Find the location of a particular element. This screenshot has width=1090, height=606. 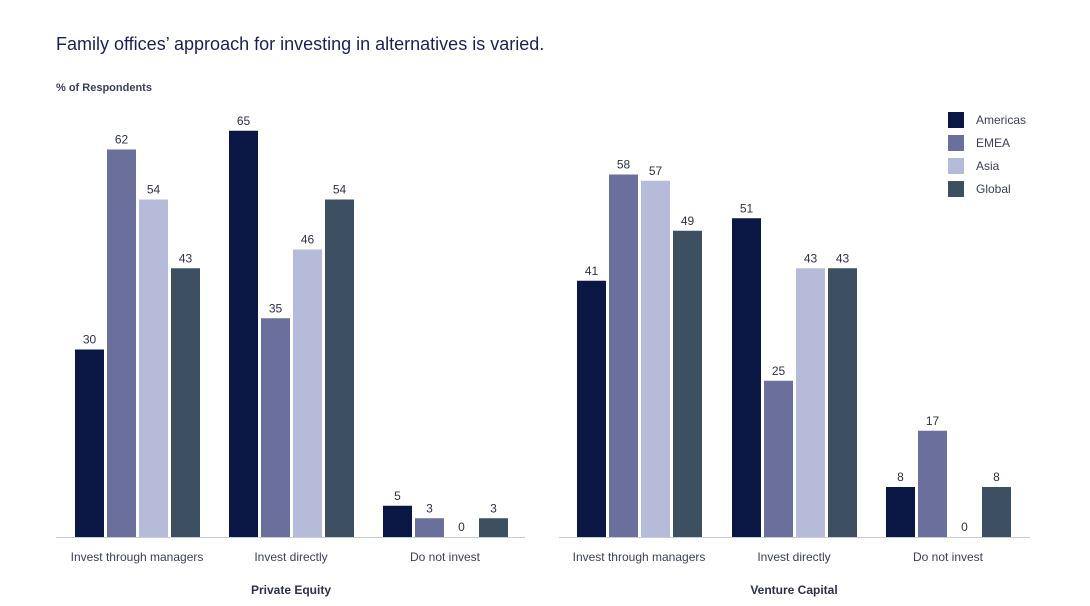

venture-capital-bar-invest-through-managers-asia is located at coordinates (655, 358).